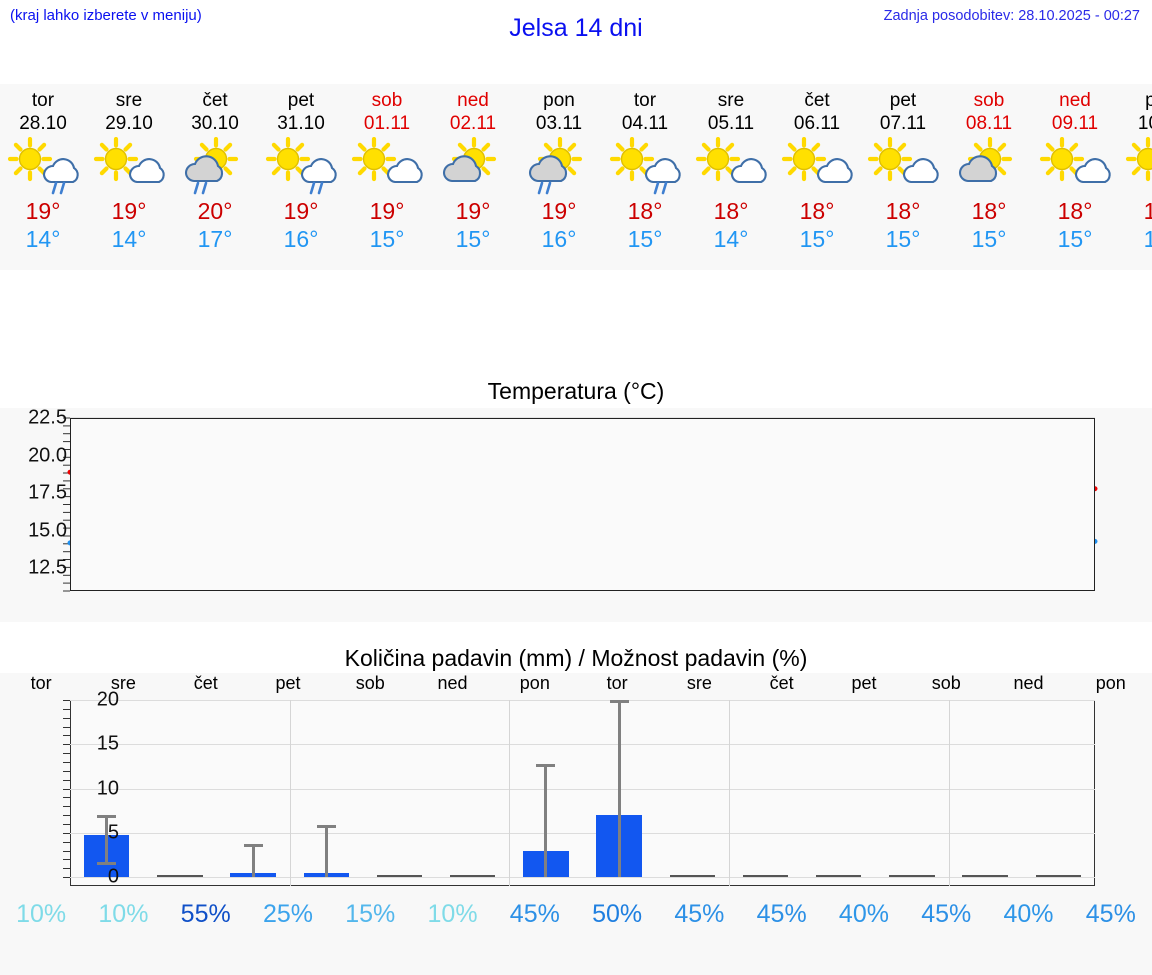 This screenshot has width=1152, height=975. Describe the element at coordinates (215, 100) in the screenshot. I see `day-of-week-label: čet` at that location.